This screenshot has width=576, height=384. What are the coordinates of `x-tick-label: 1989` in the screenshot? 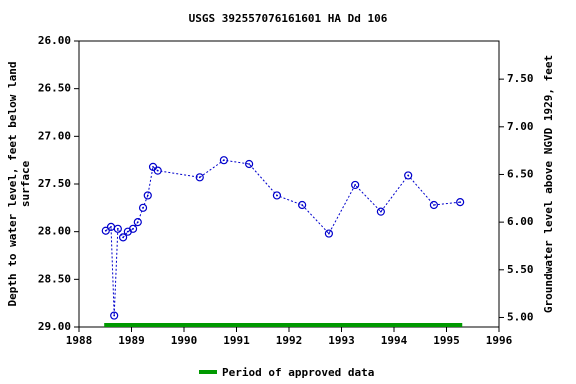 It's located at (131, 340).